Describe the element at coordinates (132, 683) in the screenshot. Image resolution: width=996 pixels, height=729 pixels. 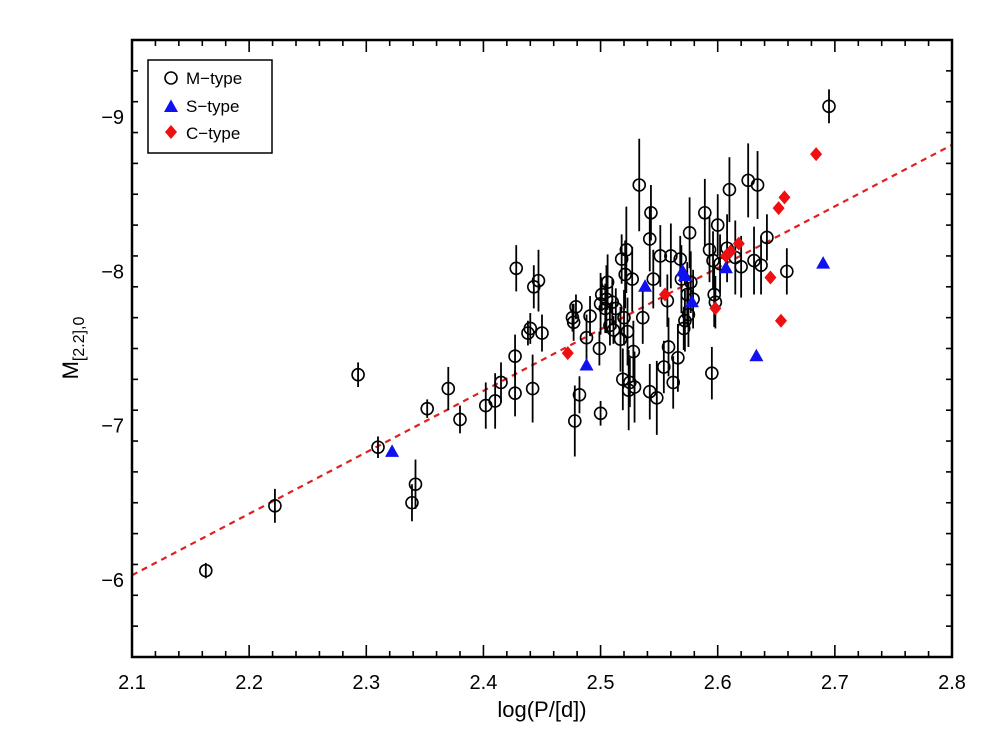
I see `x-tick-label: 2.1` at that location.